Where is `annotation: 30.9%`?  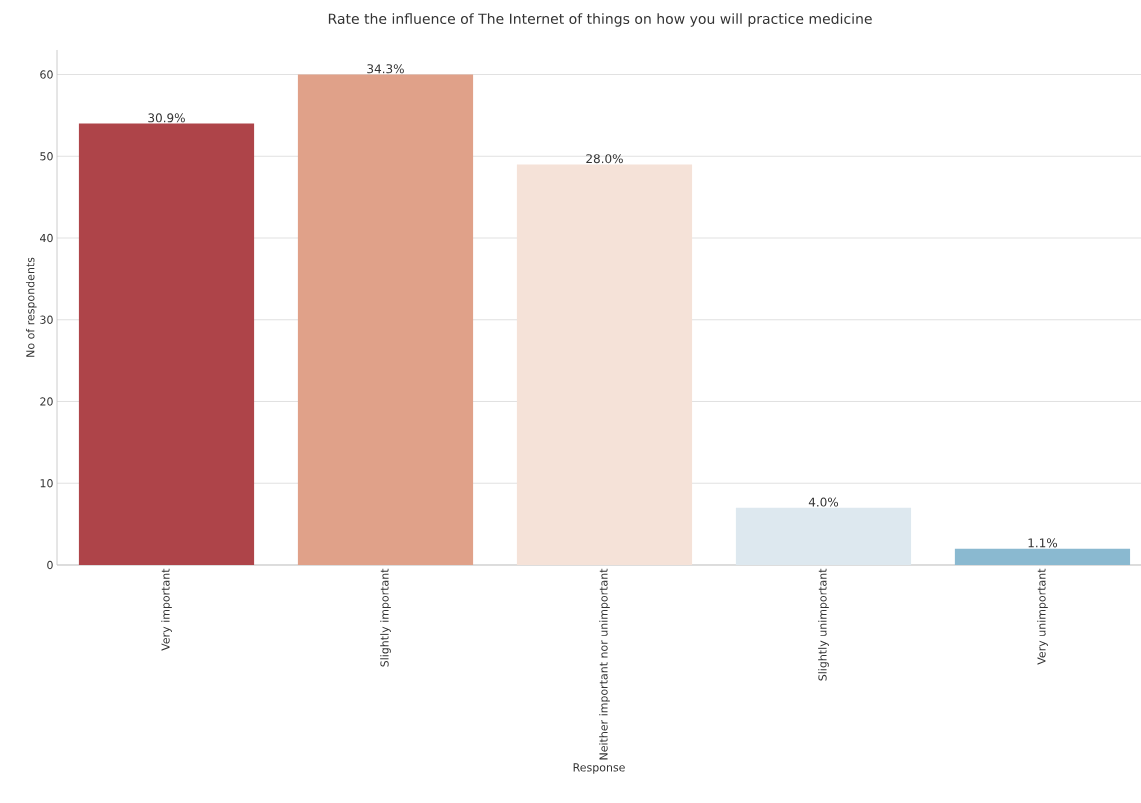 annotation: 30.9% is located at coordinates (166, 118).